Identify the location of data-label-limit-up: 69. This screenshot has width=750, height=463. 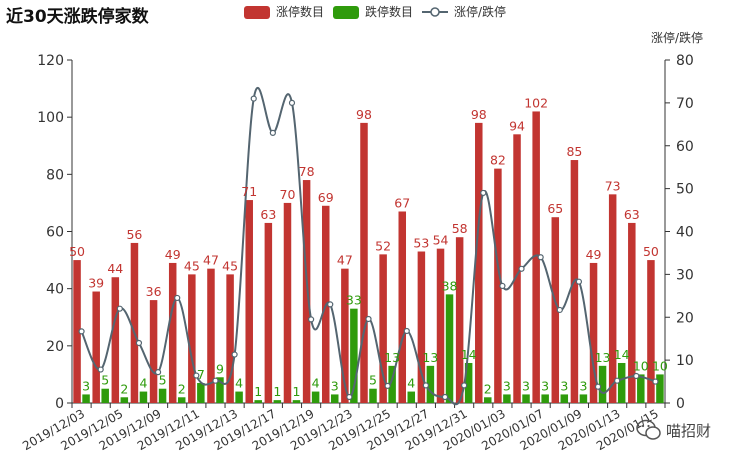
(326, 197).